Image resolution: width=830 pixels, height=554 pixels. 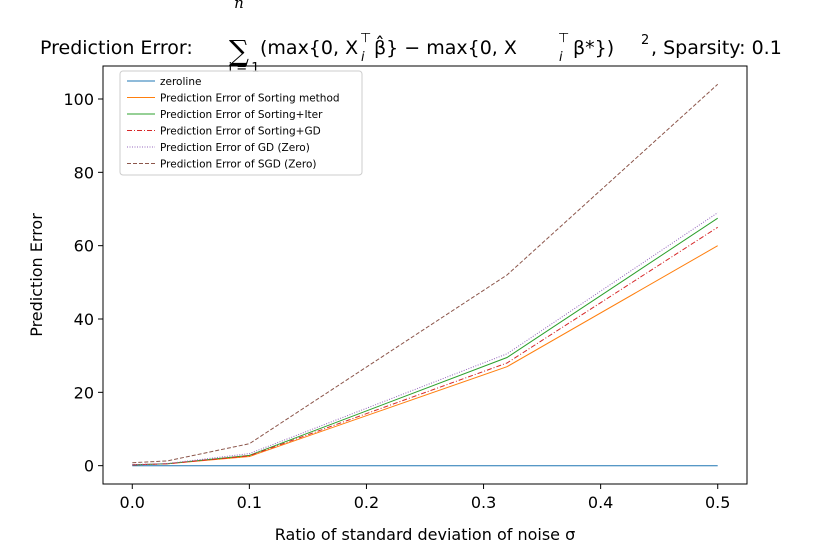 I want to click on title-prefix: Prediction Error:, so click(x=116, y=48).